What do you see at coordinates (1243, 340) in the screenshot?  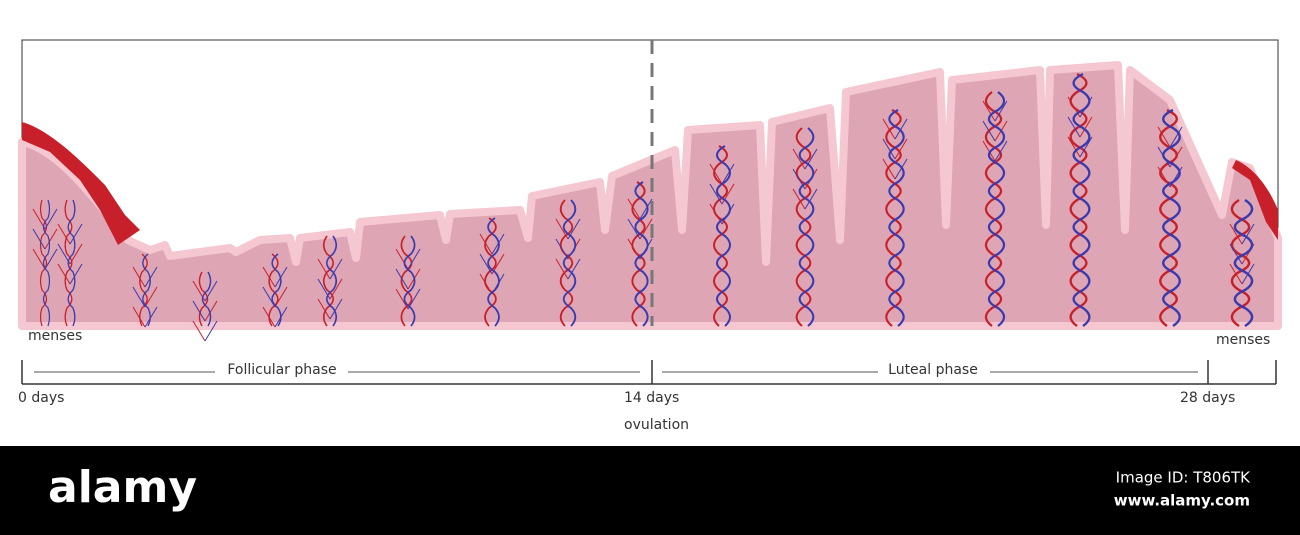 I see `label: menses` at bounding box center [1243, 340].